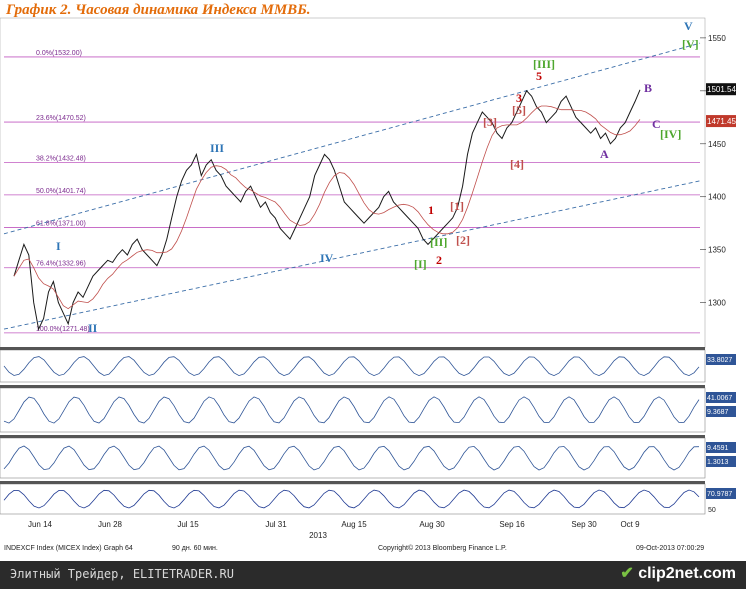  What do you see at coordinates (420, 264) in the screenshot?
I see `wave-label: [I]` at bounding box center [420, 264].